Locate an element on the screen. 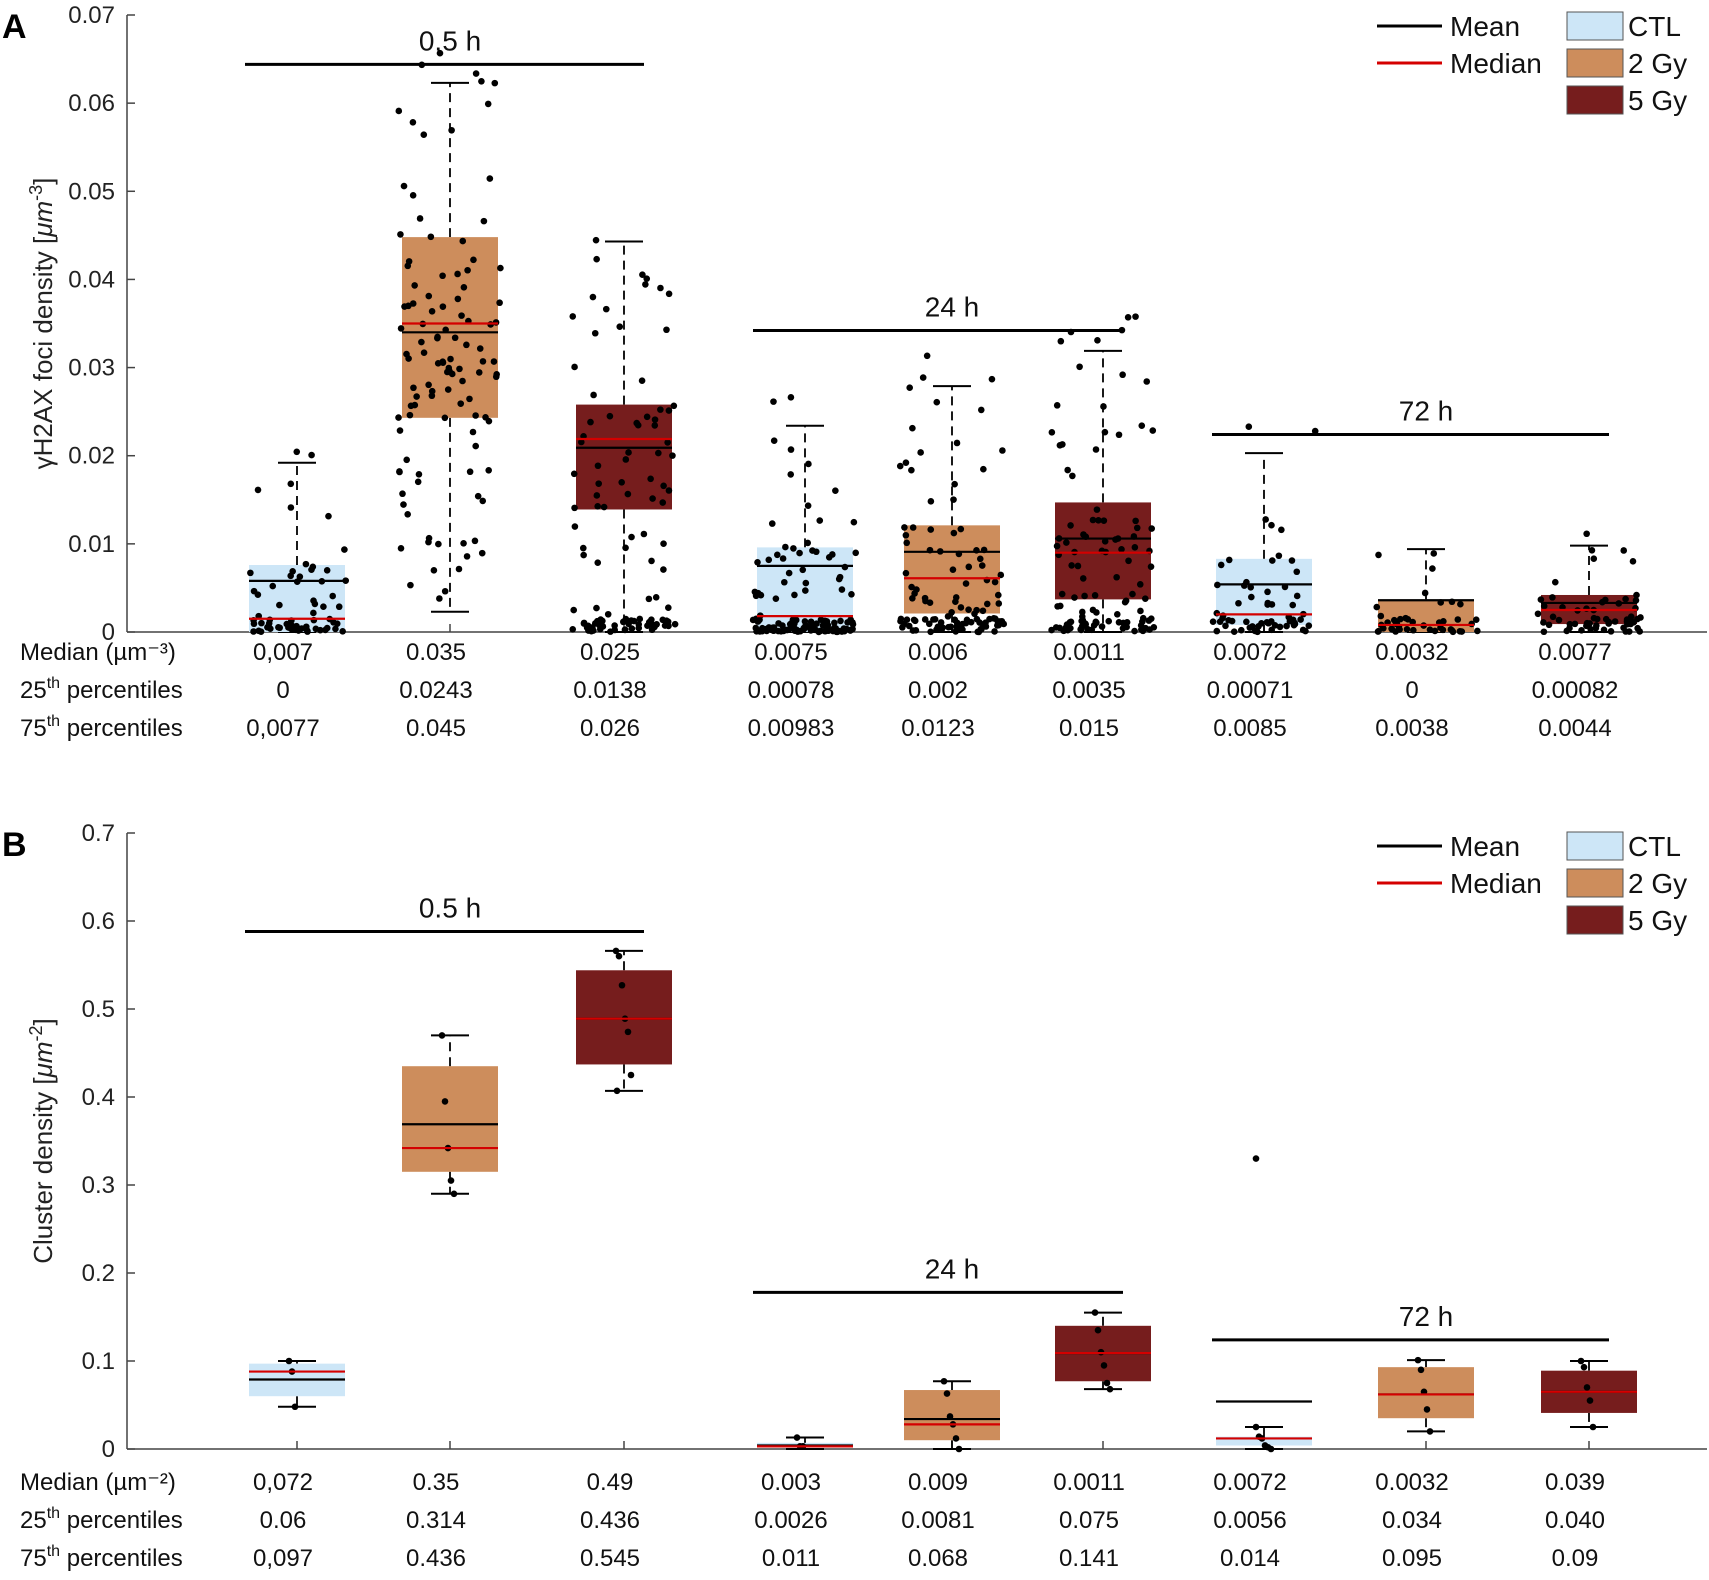 Image resolution: width=1709 pixels, height=1580 pixels. time-group-label: 0.5 h is located at coordinates (450, 40).